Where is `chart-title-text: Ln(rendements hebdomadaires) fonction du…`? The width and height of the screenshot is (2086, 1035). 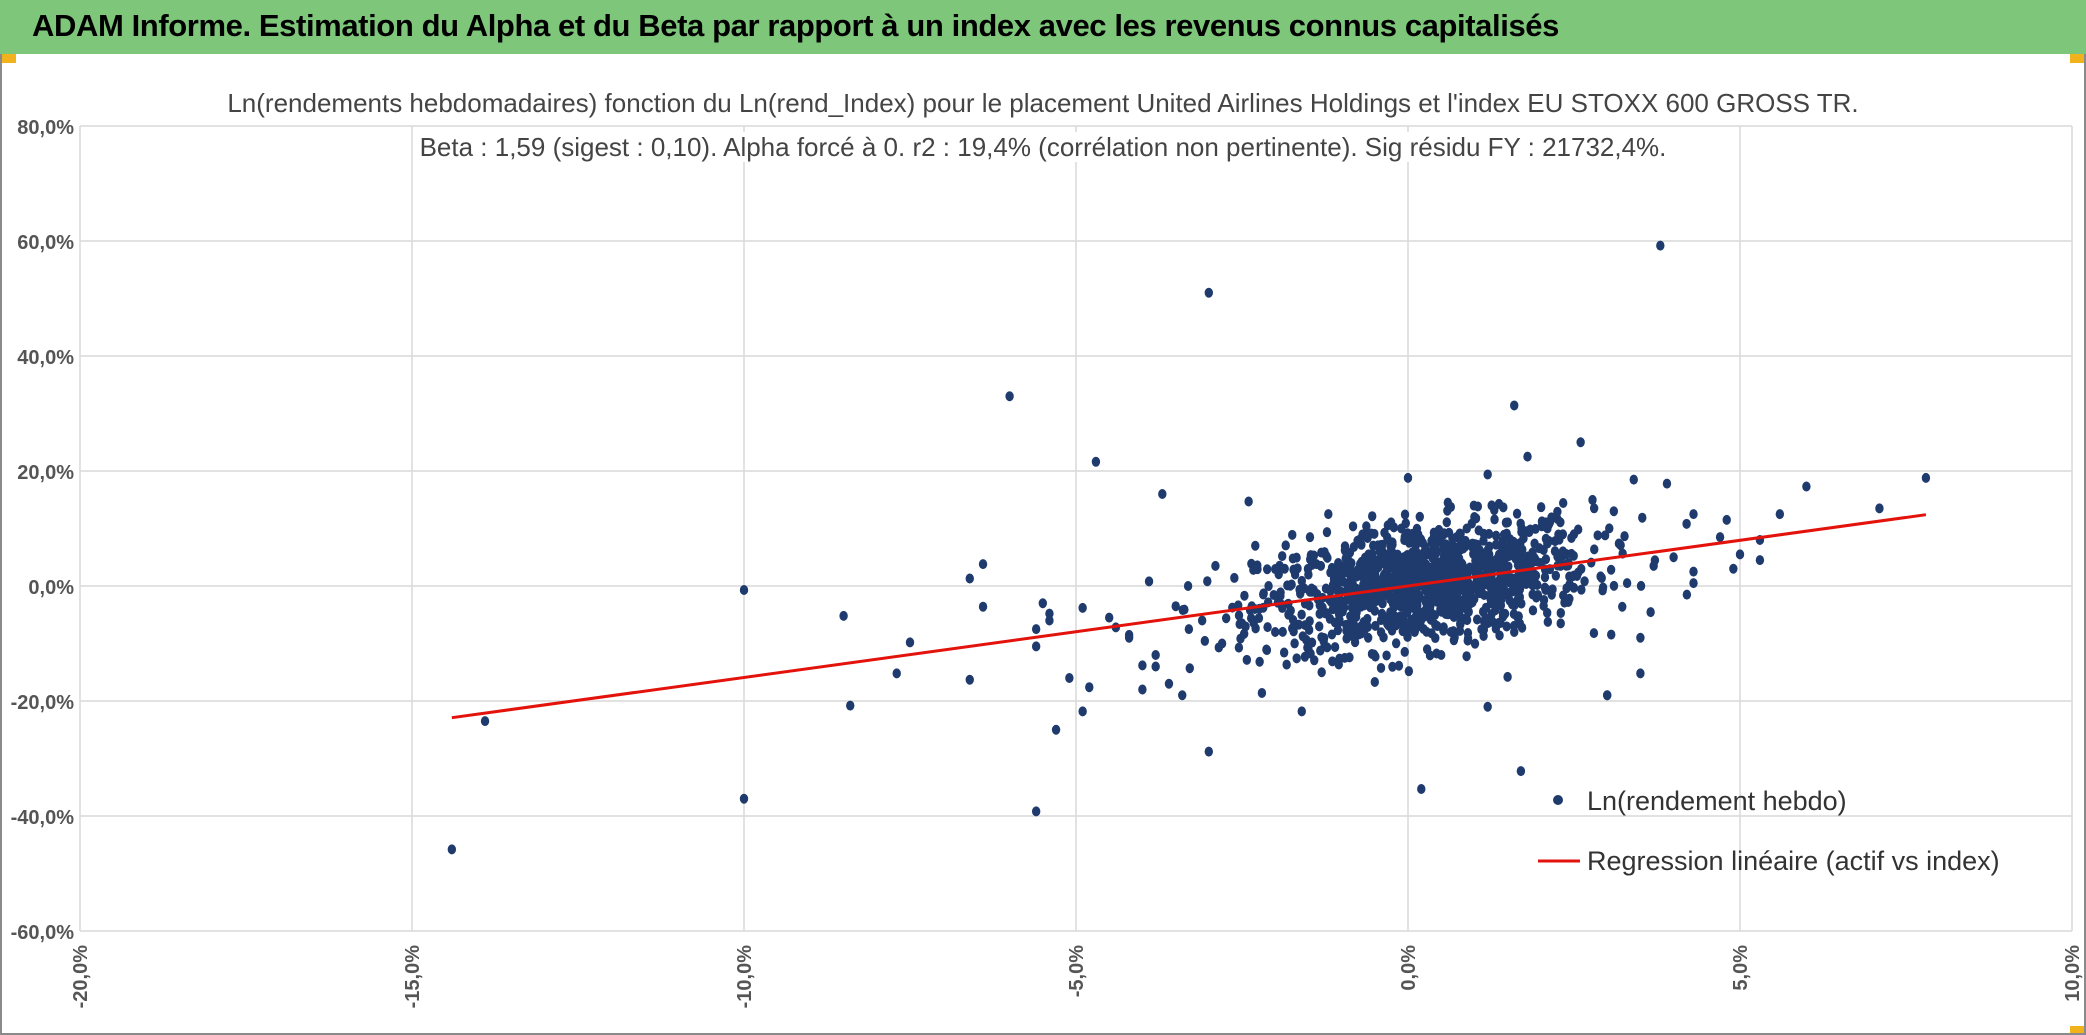
chart-title-text: Ln(rendements hebdomadaires) fonction du… is located at coordinates (1043, 103).